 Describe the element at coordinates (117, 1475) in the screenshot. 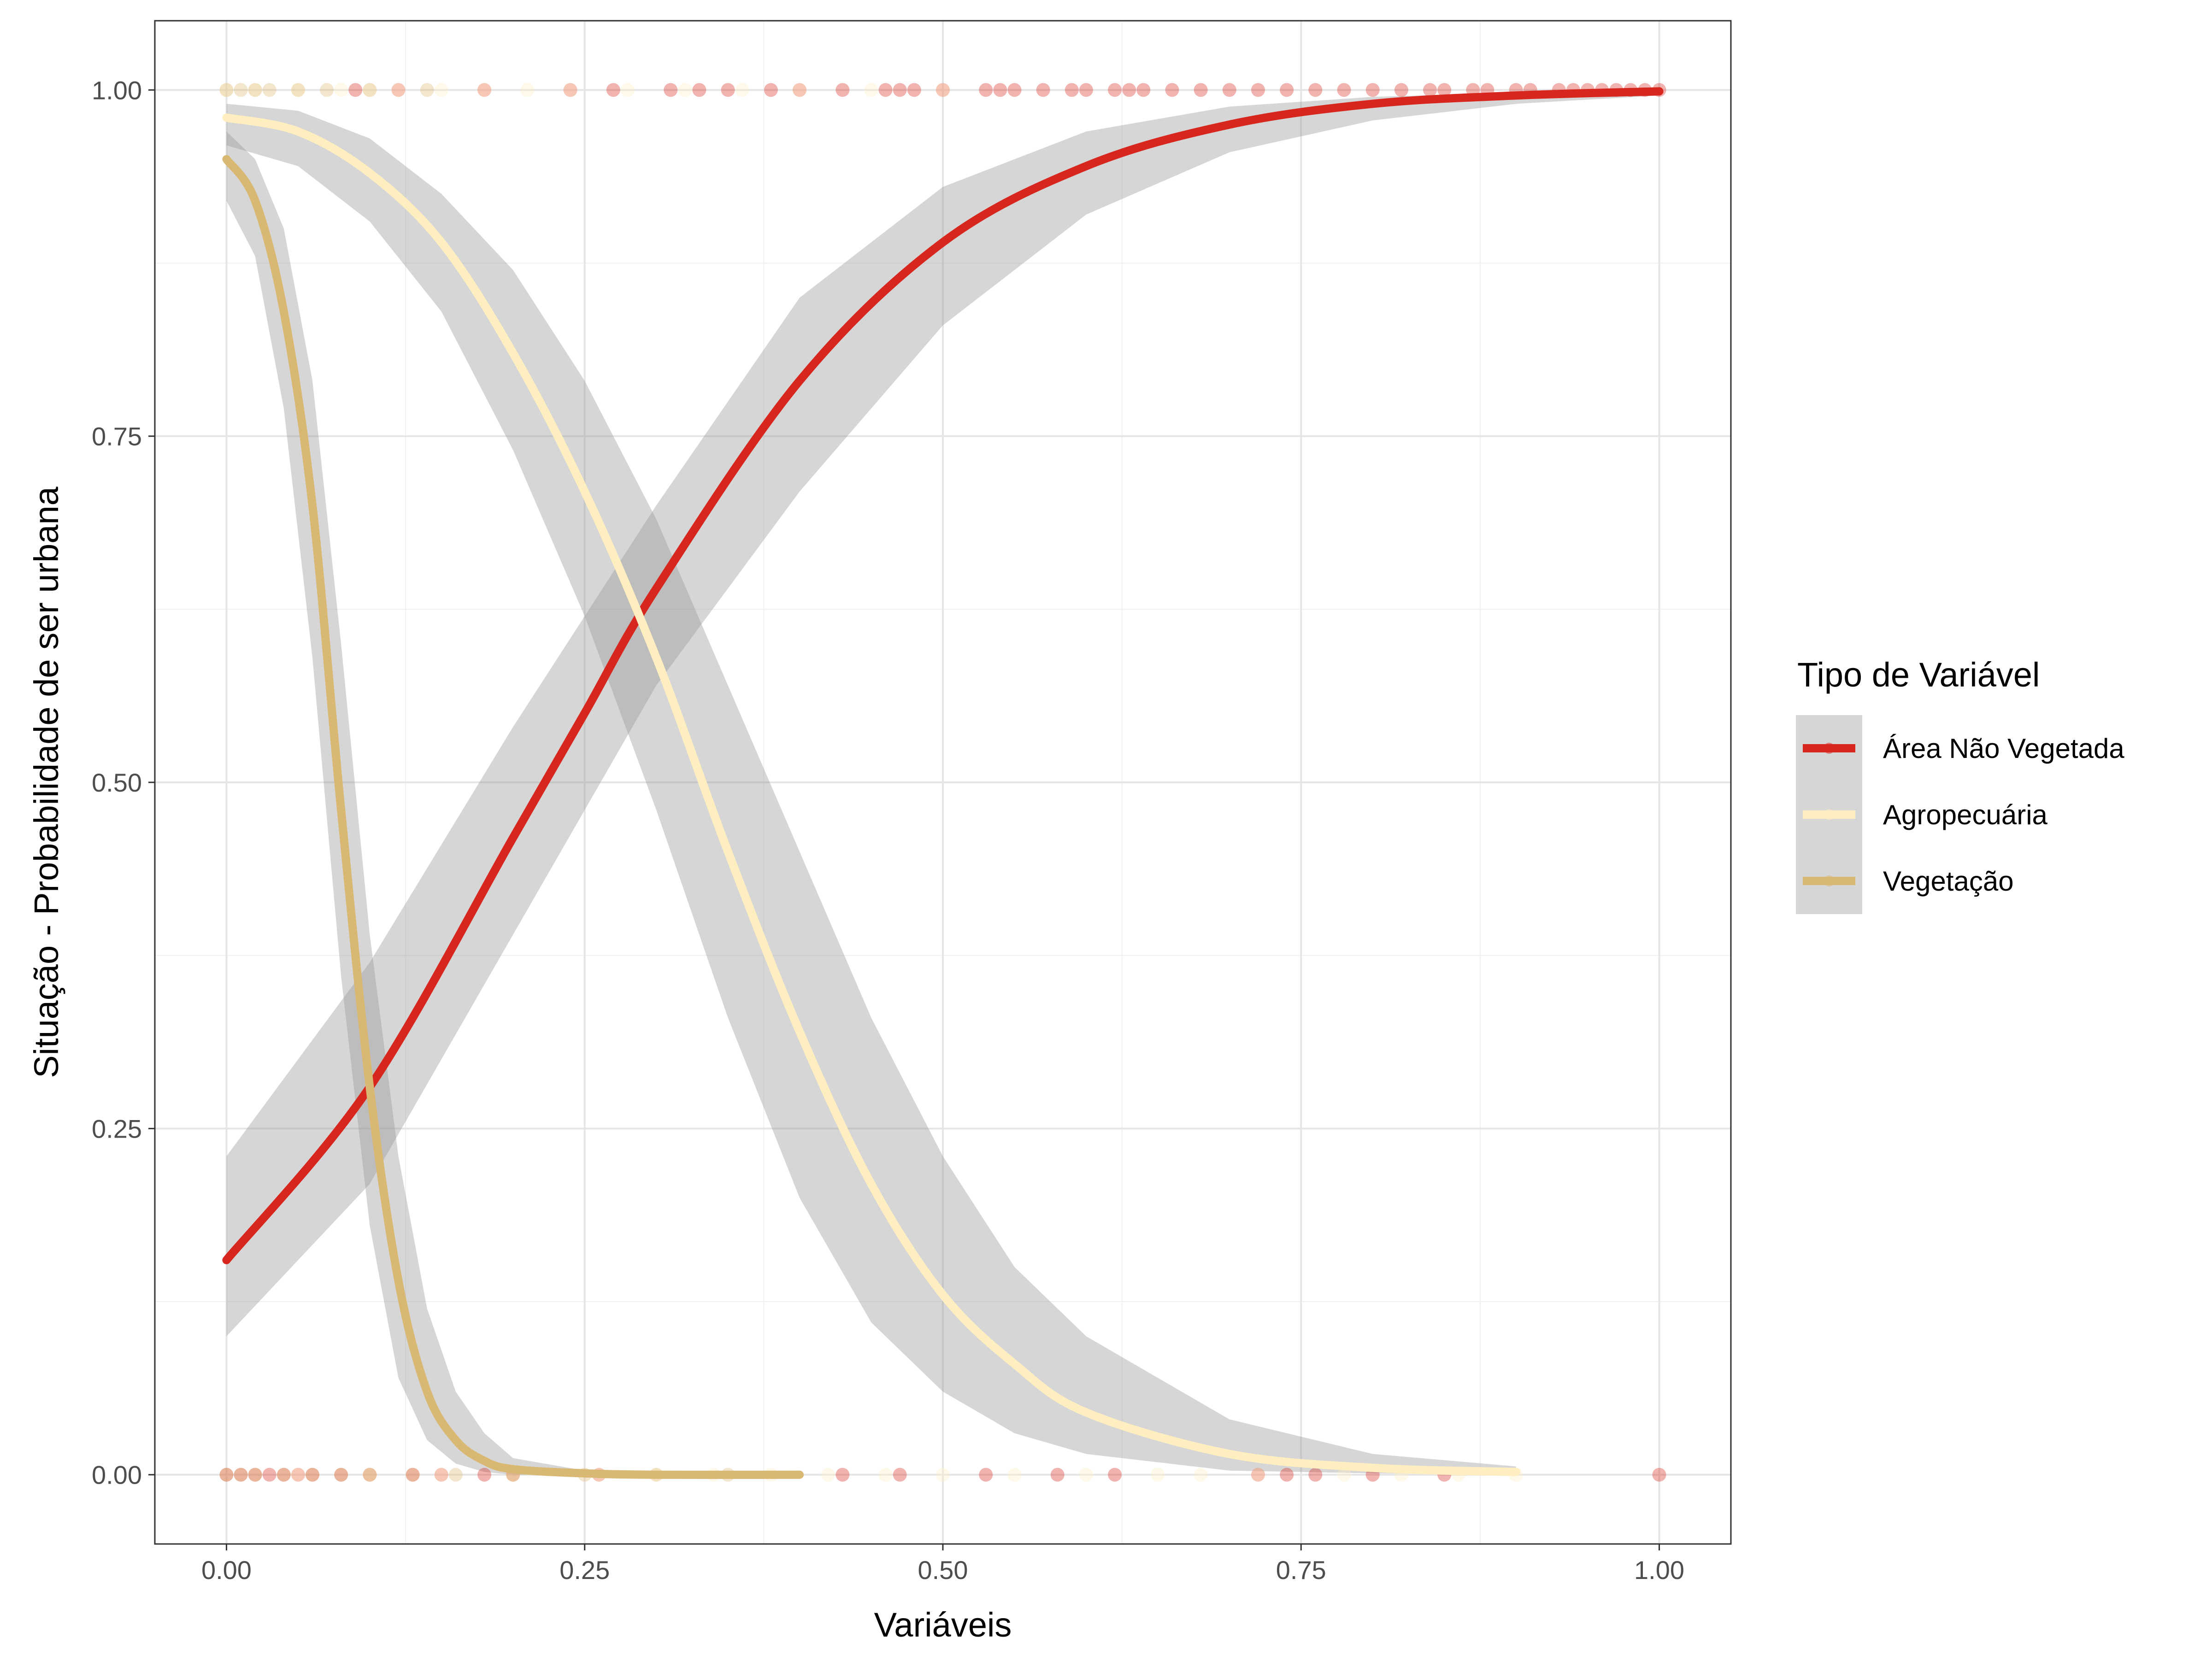

I see `y-tick-label: 0.00` at that location.